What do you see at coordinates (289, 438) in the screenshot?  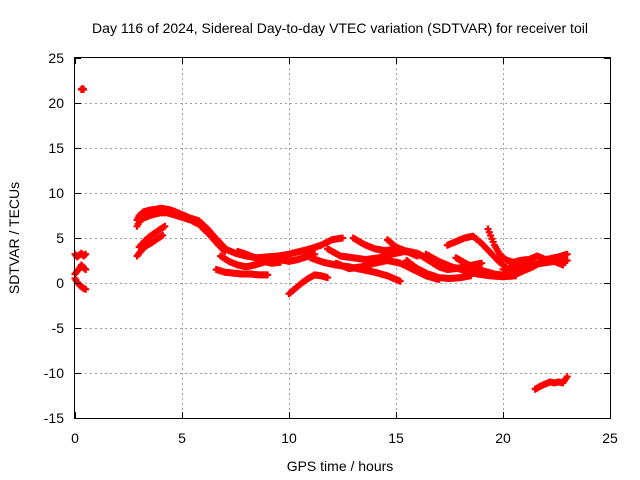 I see `x-tick-label: 10` at bounding box center [289, 438].